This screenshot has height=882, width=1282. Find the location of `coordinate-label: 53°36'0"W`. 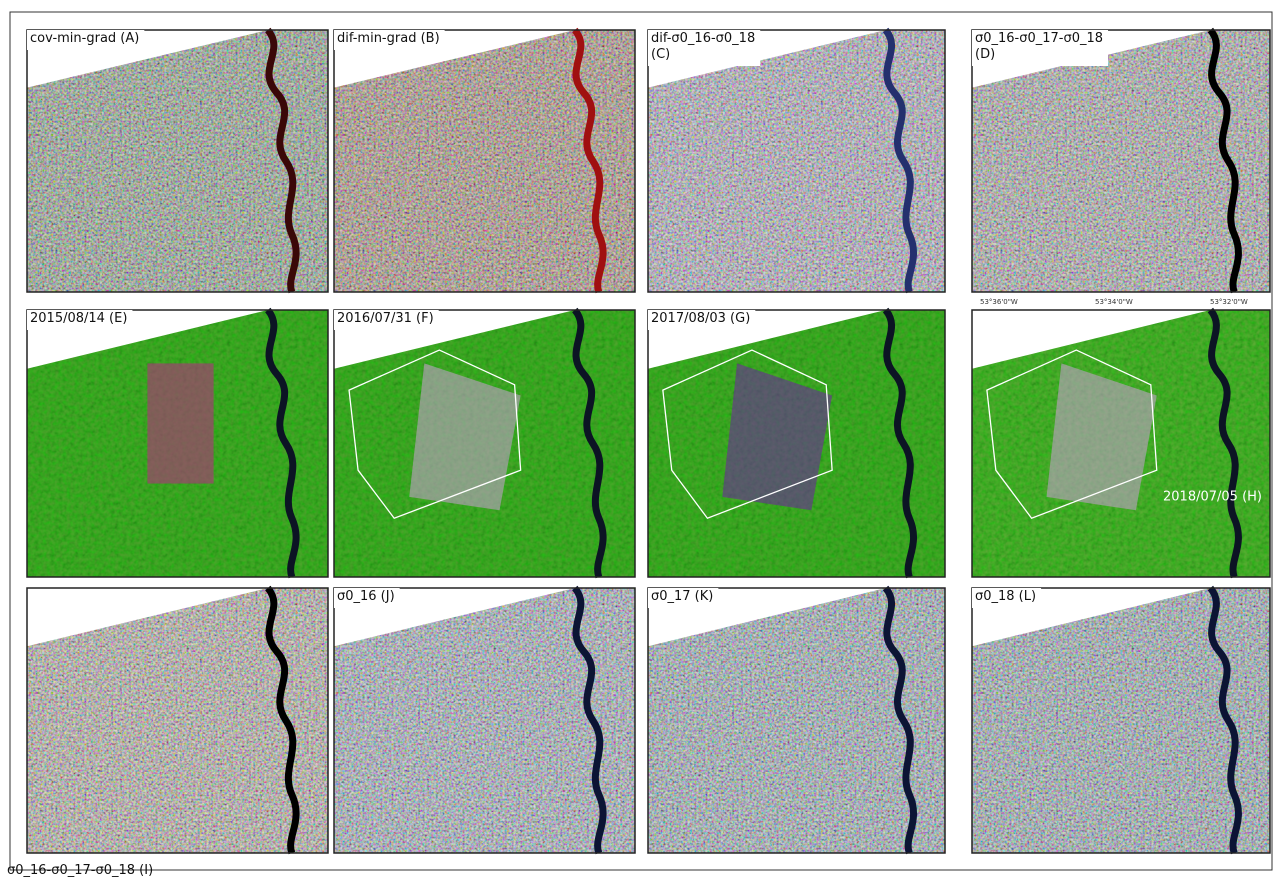

coordinate-label: 53°36'0"W is located at coordinates (999, 302).